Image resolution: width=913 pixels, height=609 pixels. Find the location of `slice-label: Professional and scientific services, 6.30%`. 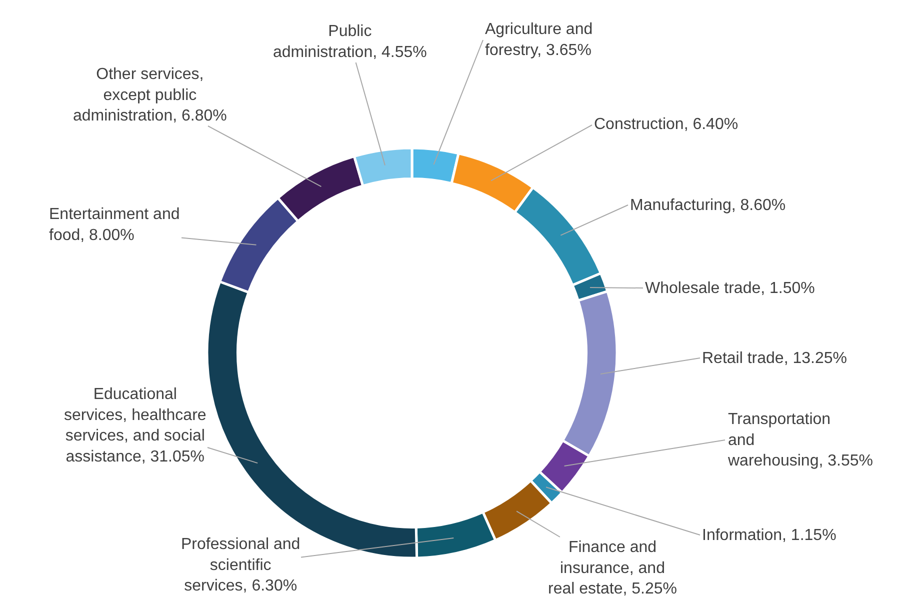

slice-label: Professional and scientific services, 6.30% is located at coordinates (240, 565).